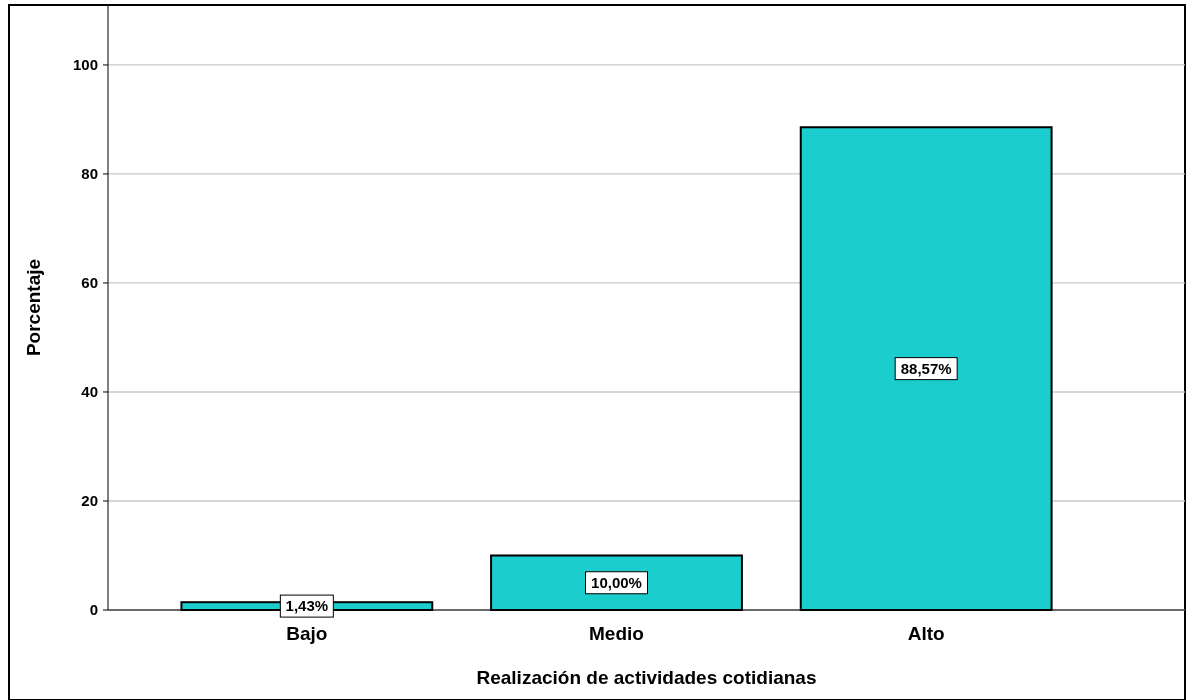 This screenshot has height=700, width=1188. What do you see at coordinates (926, 633) in the screenshot?
I see `x-tick-label: Alto` at bounding box center [926, 633].